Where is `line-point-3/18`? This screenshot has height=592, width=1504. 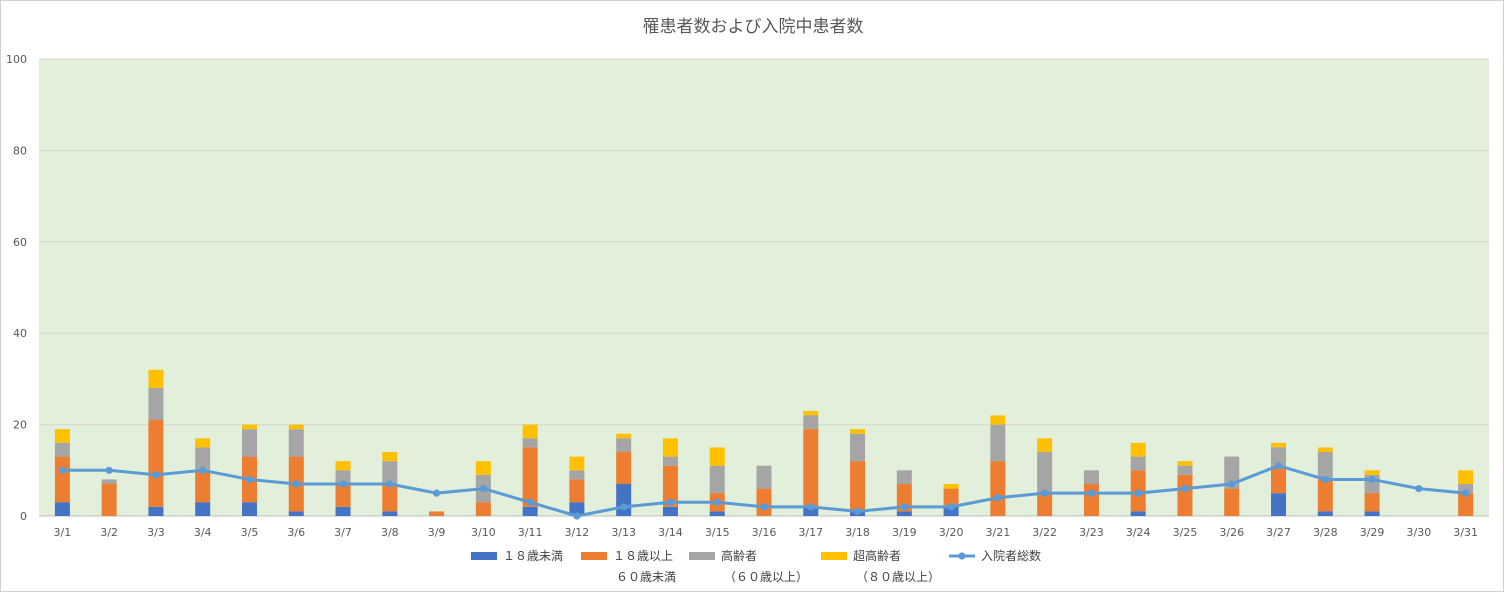
line-point-3/18 is located at coordinates (857, 511).